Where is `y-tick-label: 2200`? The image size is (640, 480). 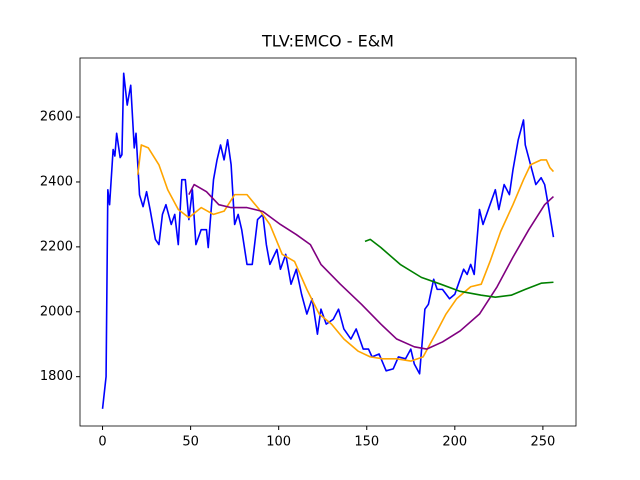 y-tick-label: 2200 is located at coordinates (56, 246).